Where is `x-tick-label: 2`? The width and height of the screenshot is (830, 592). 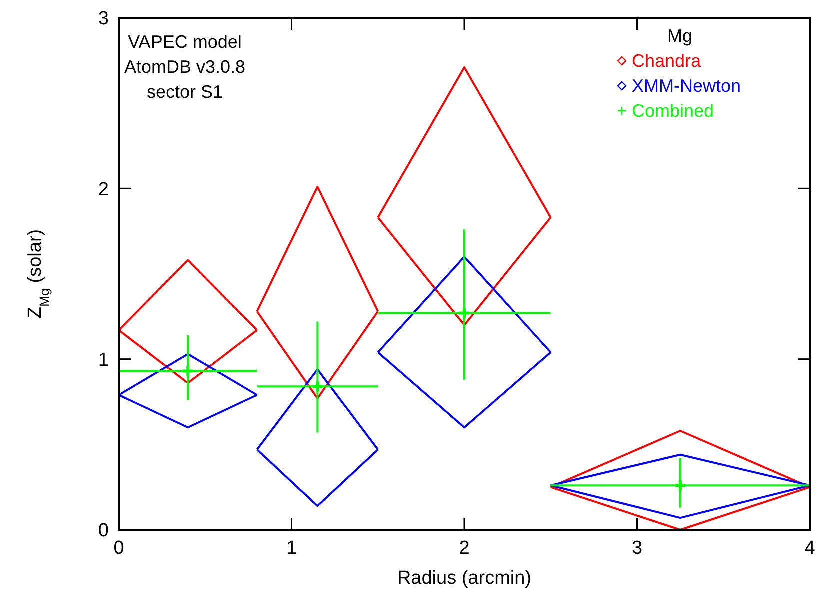 x-tick-label: 2 is located at coordinates (464, 548).